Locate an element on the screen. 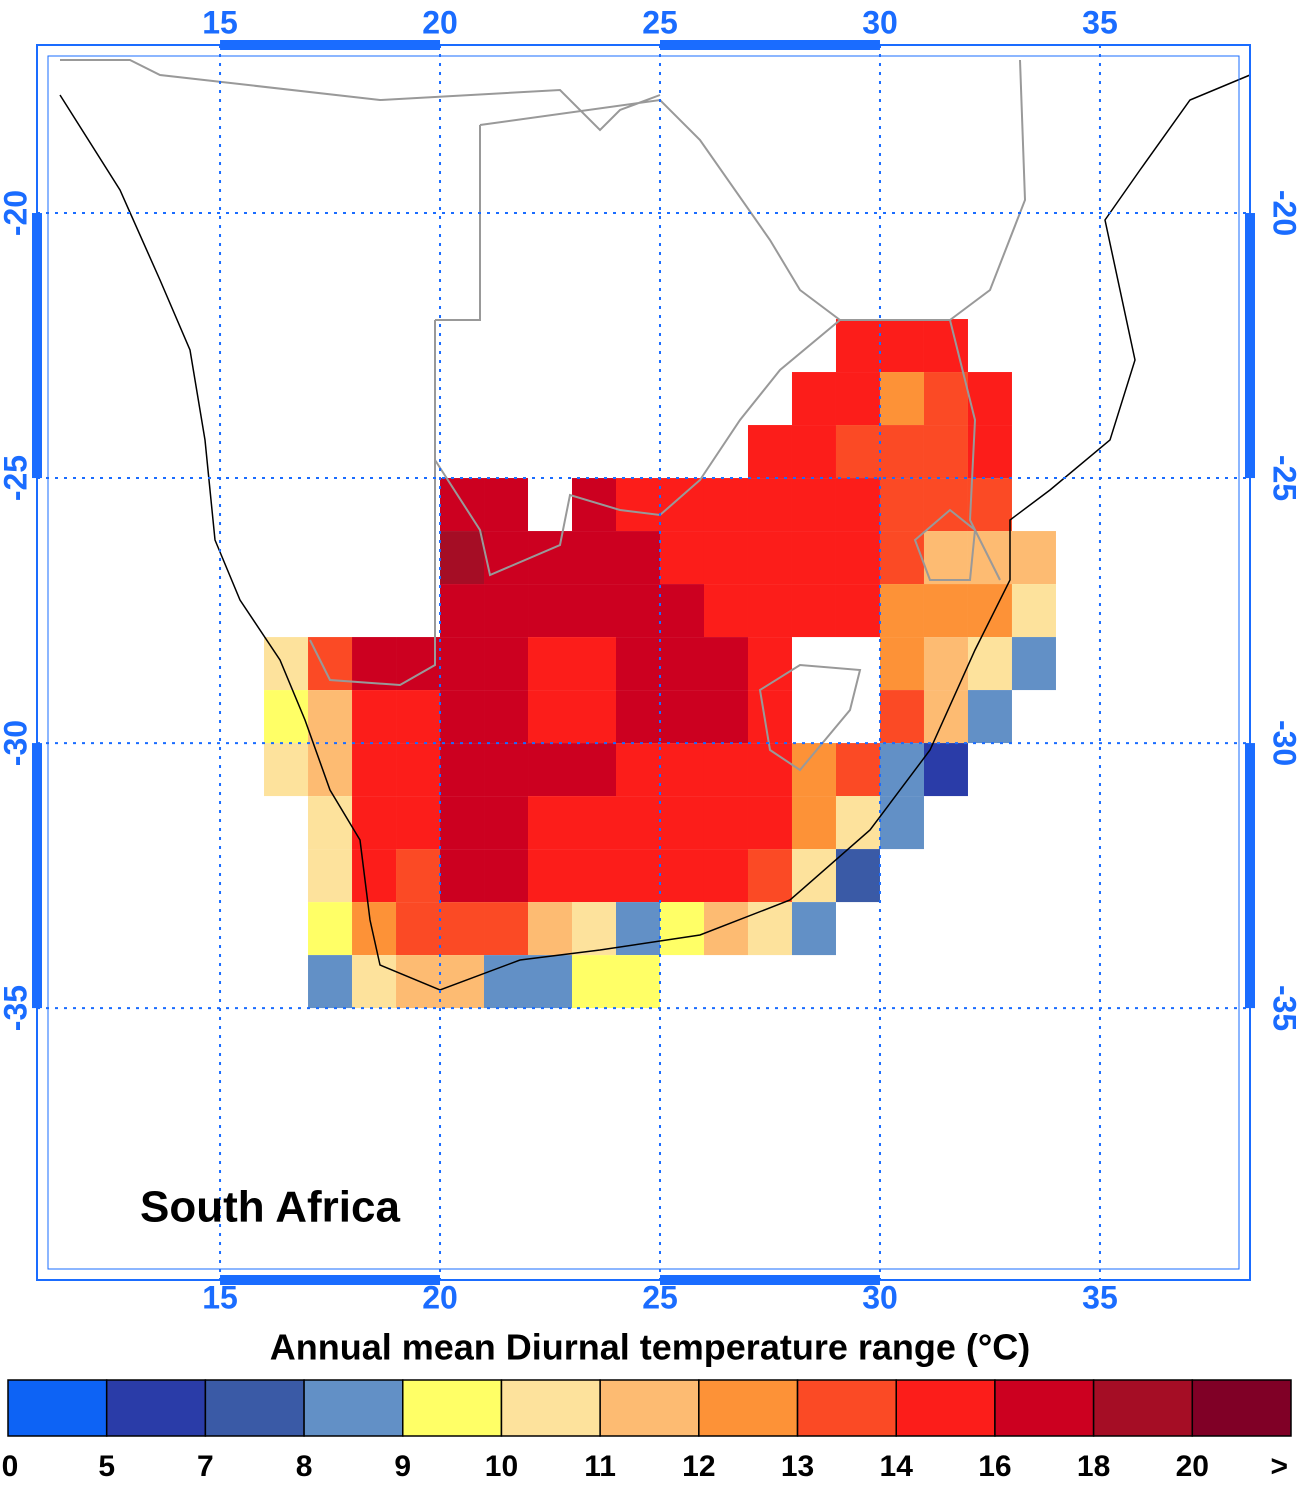  x-tick-label-bottom: 35 is located at coordinates (1100, 1297).